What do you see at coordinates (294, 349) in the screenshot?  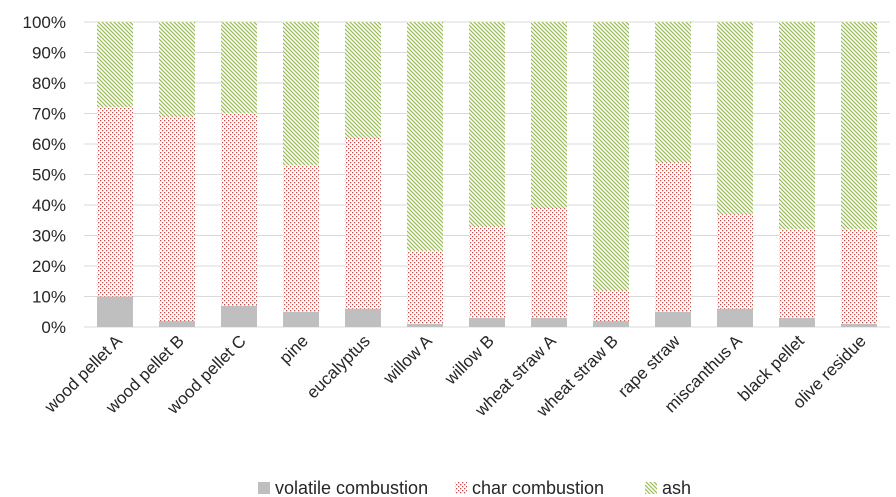 I see `x-category-label: pine` at bounding box center [294, 349].